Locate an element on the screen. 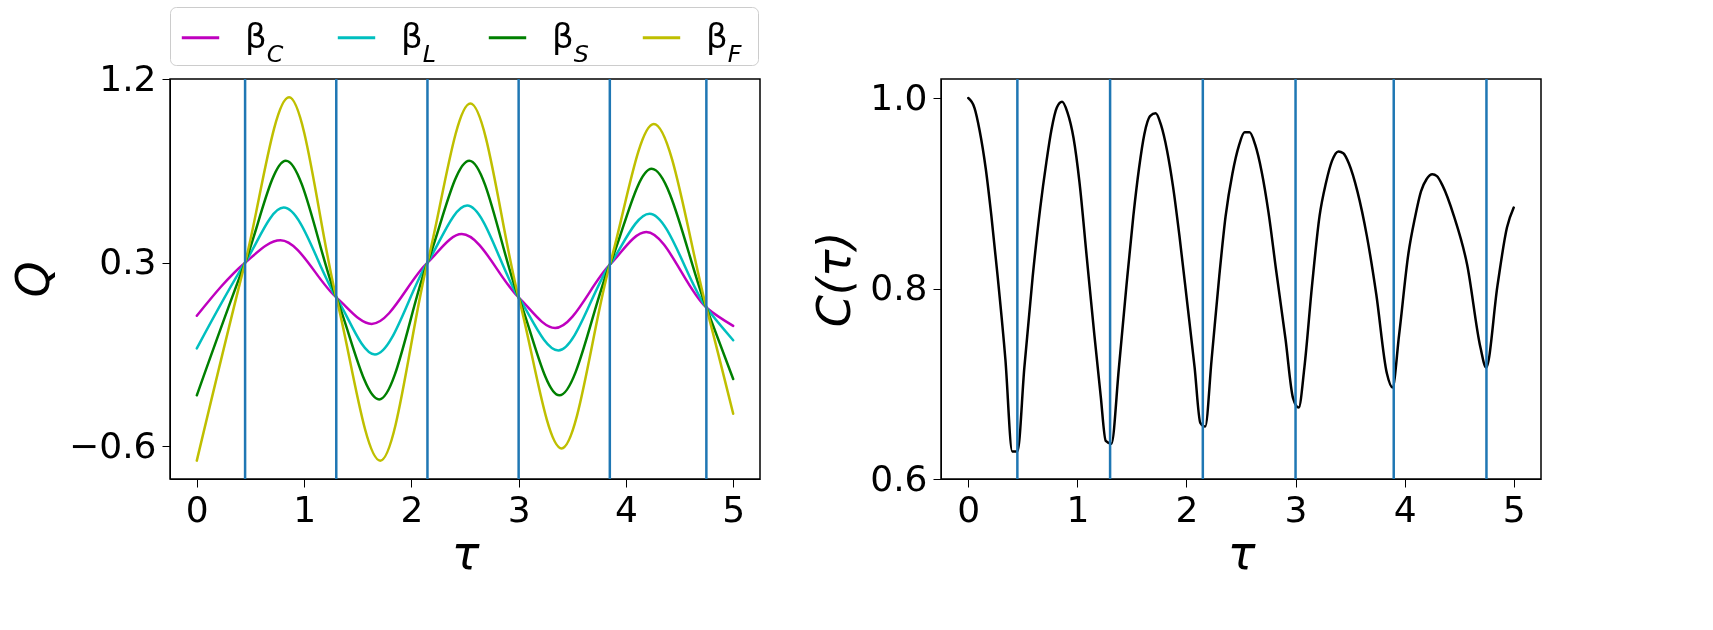  legend-label: β$_{S}$ is located at coordinates (570, 41).